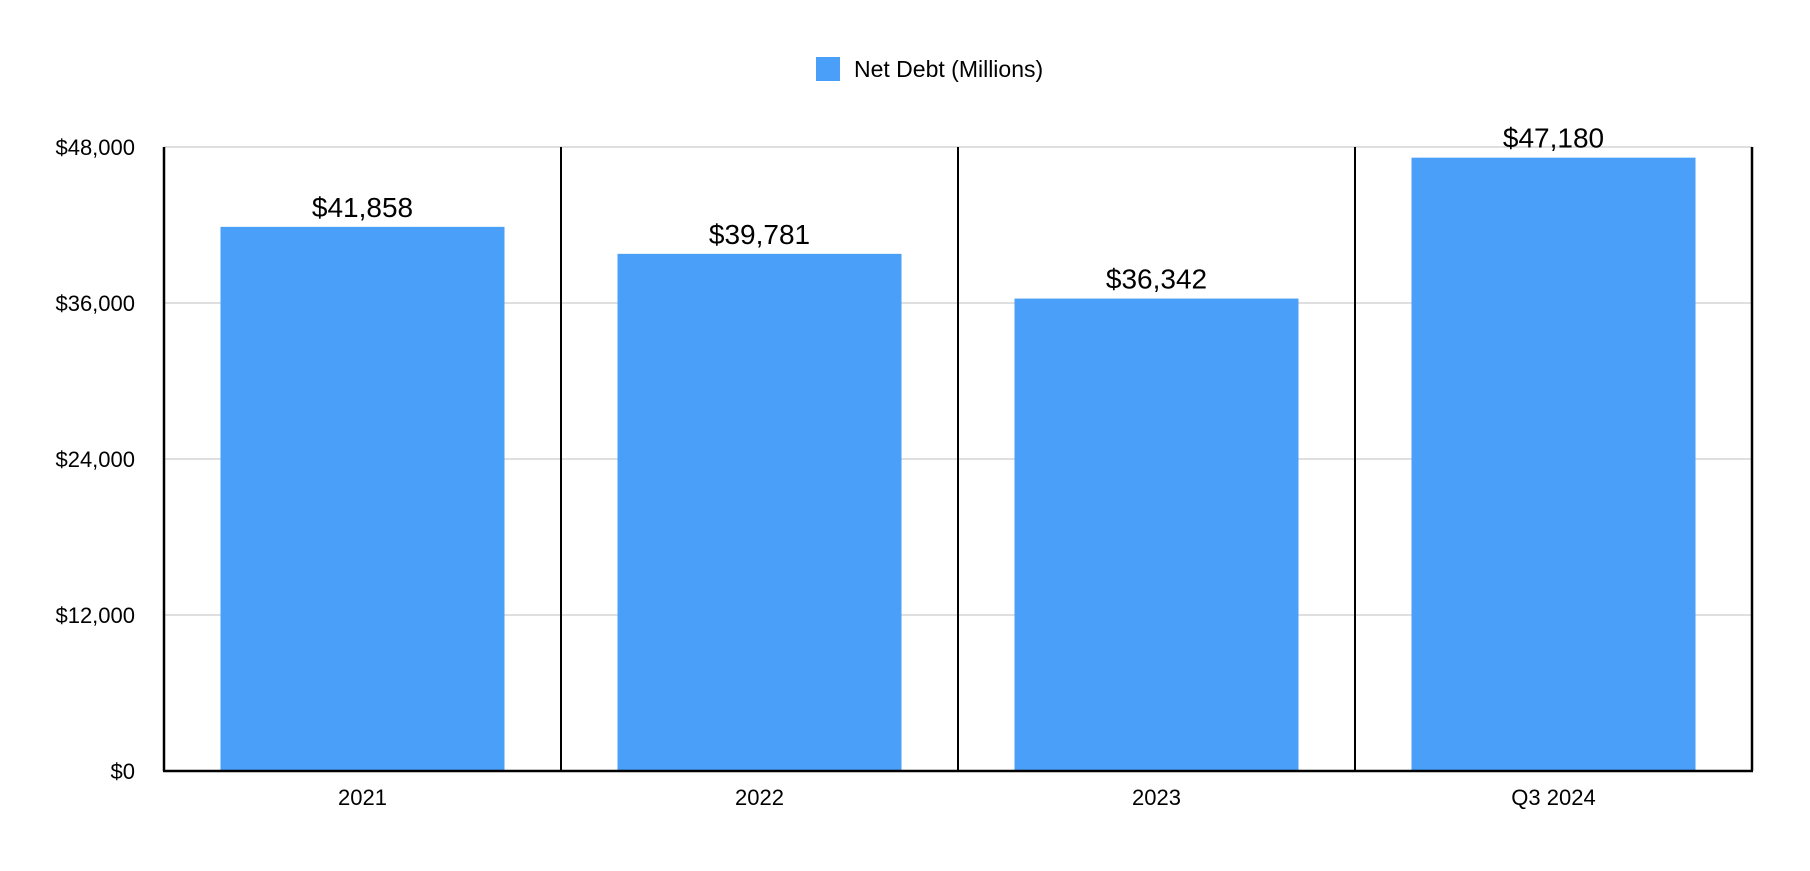 The width and height of the screenshot is (1810, 871). I want to click on x-tick-label: Q3 2024, so click(1553, 797).